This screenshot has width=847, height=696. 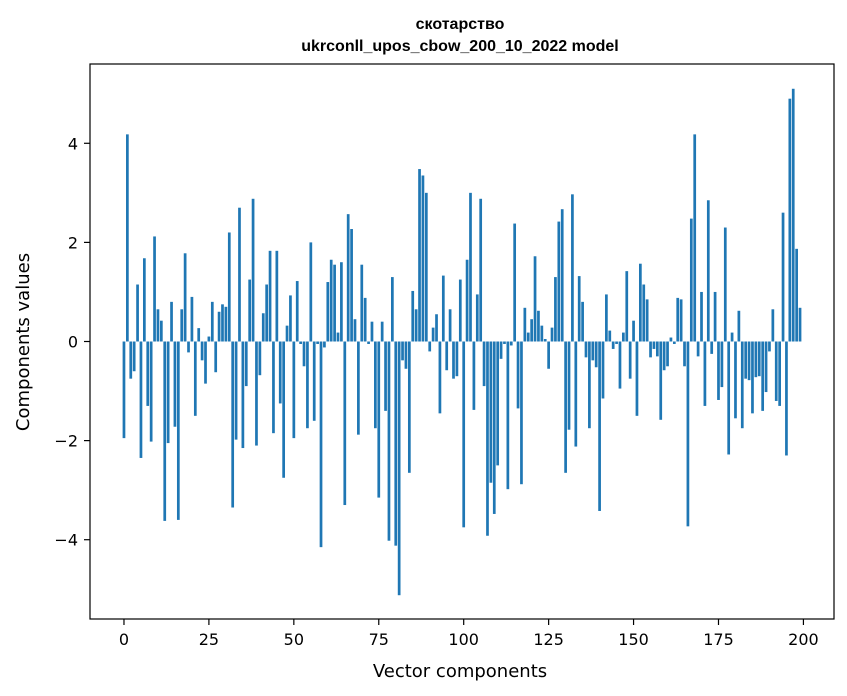 I want to click on y-tick-label: 2, so click(x=73, y=242).